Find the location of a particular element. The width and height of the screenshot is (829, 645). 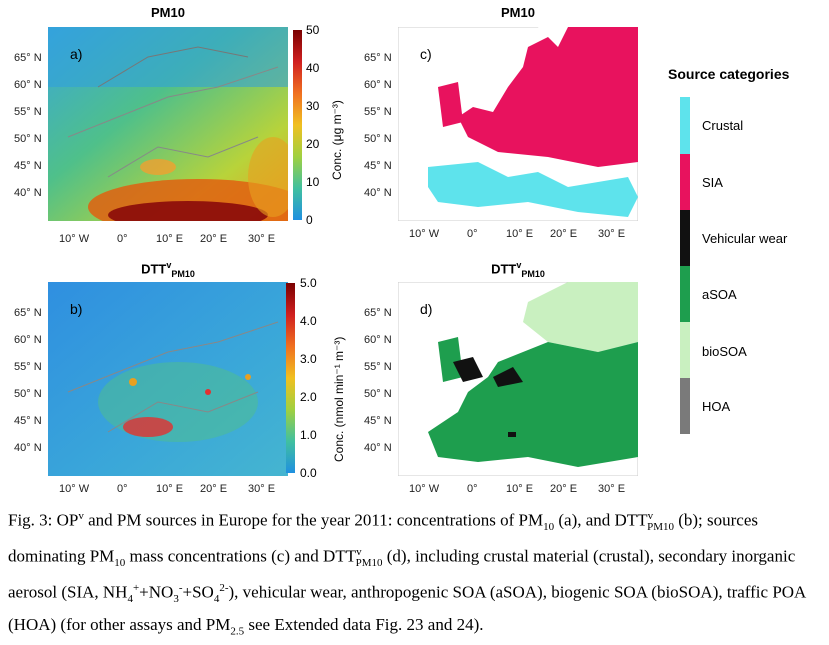

lon-tick-20e-c: 20° E is located at coordinates (564, 234).